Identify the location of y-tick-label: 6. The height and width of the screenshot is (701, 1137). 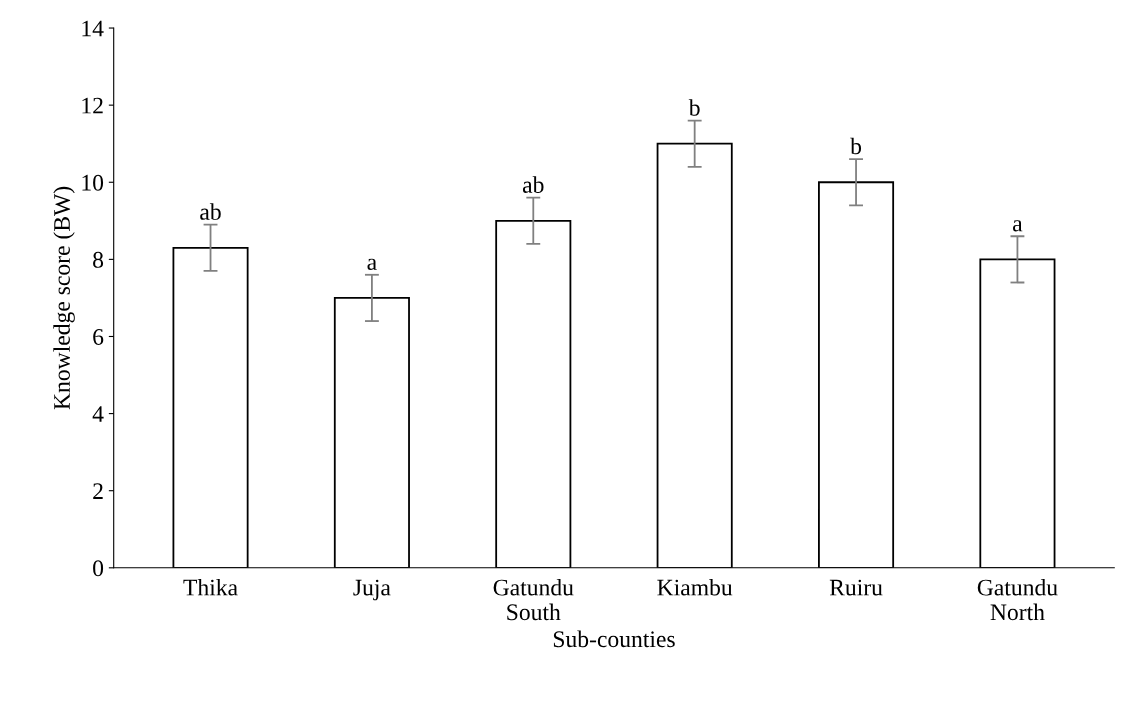
(98, 337).